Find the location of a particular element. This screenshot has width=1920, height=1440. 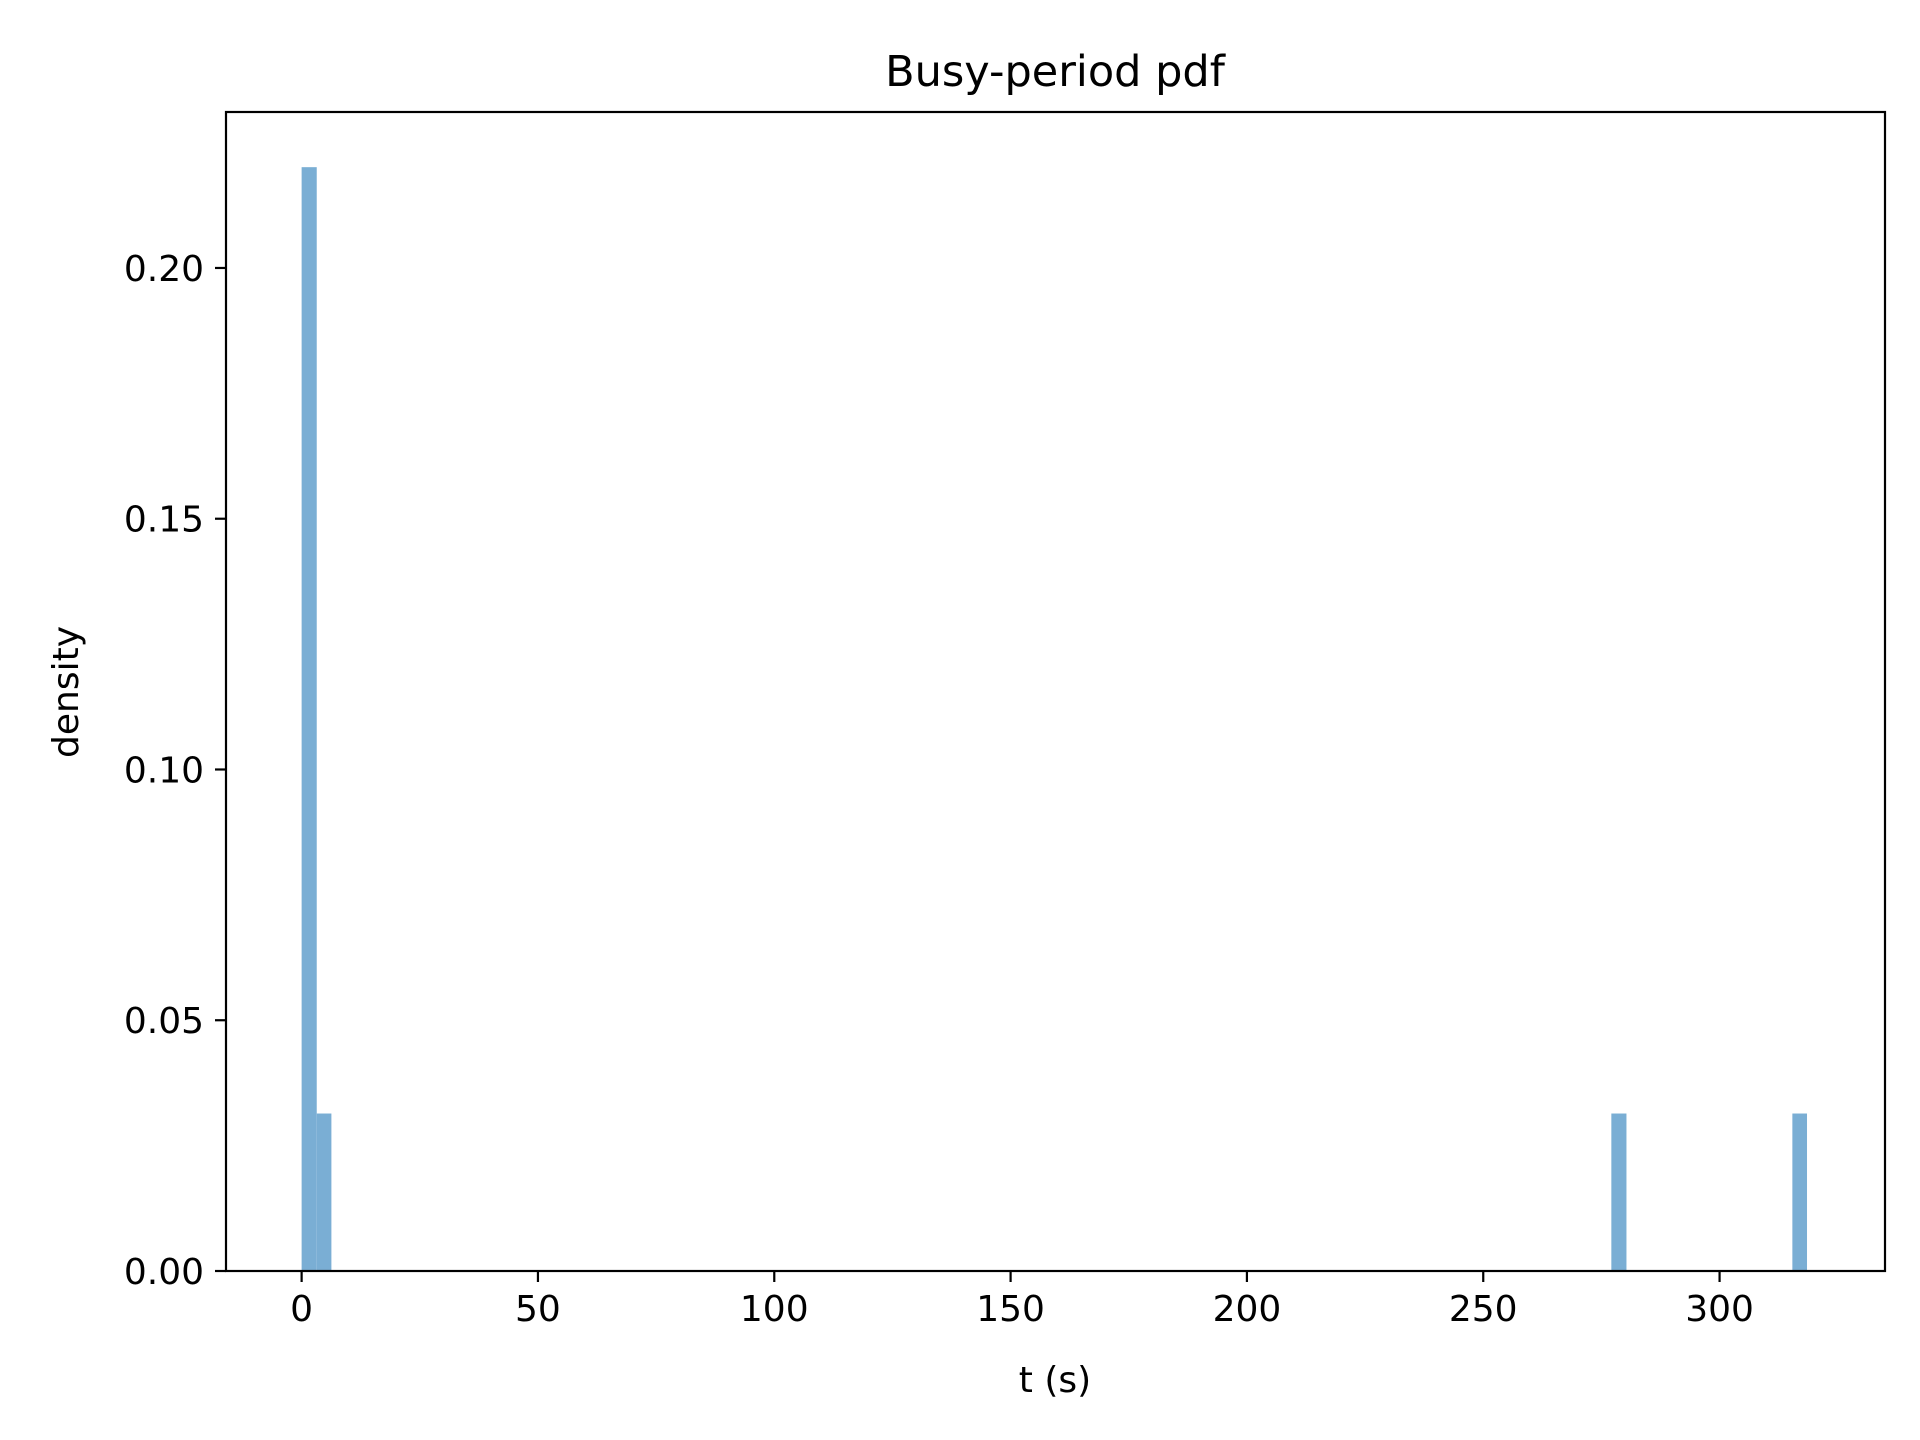

x-tick-label: 250 is located at coordinates (1483, 1309).